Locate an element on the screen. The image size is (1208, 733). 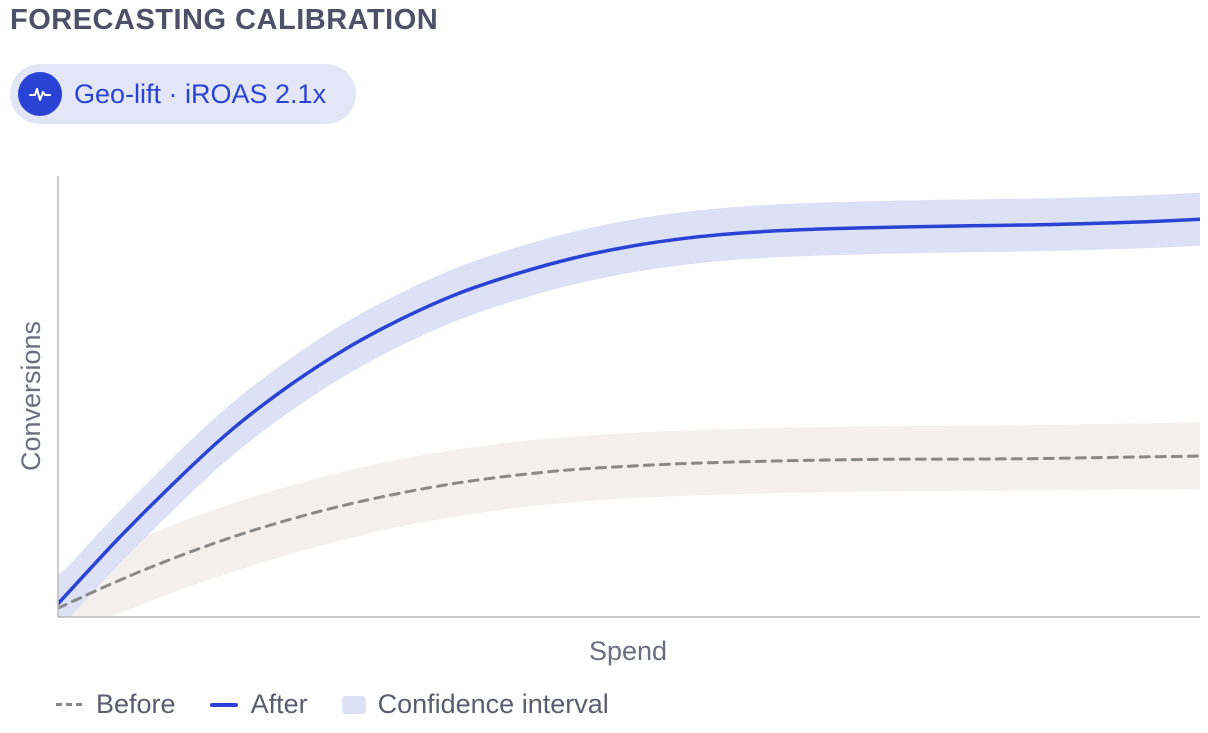
legend-item-before: Before is located at coordinates (116, 704).